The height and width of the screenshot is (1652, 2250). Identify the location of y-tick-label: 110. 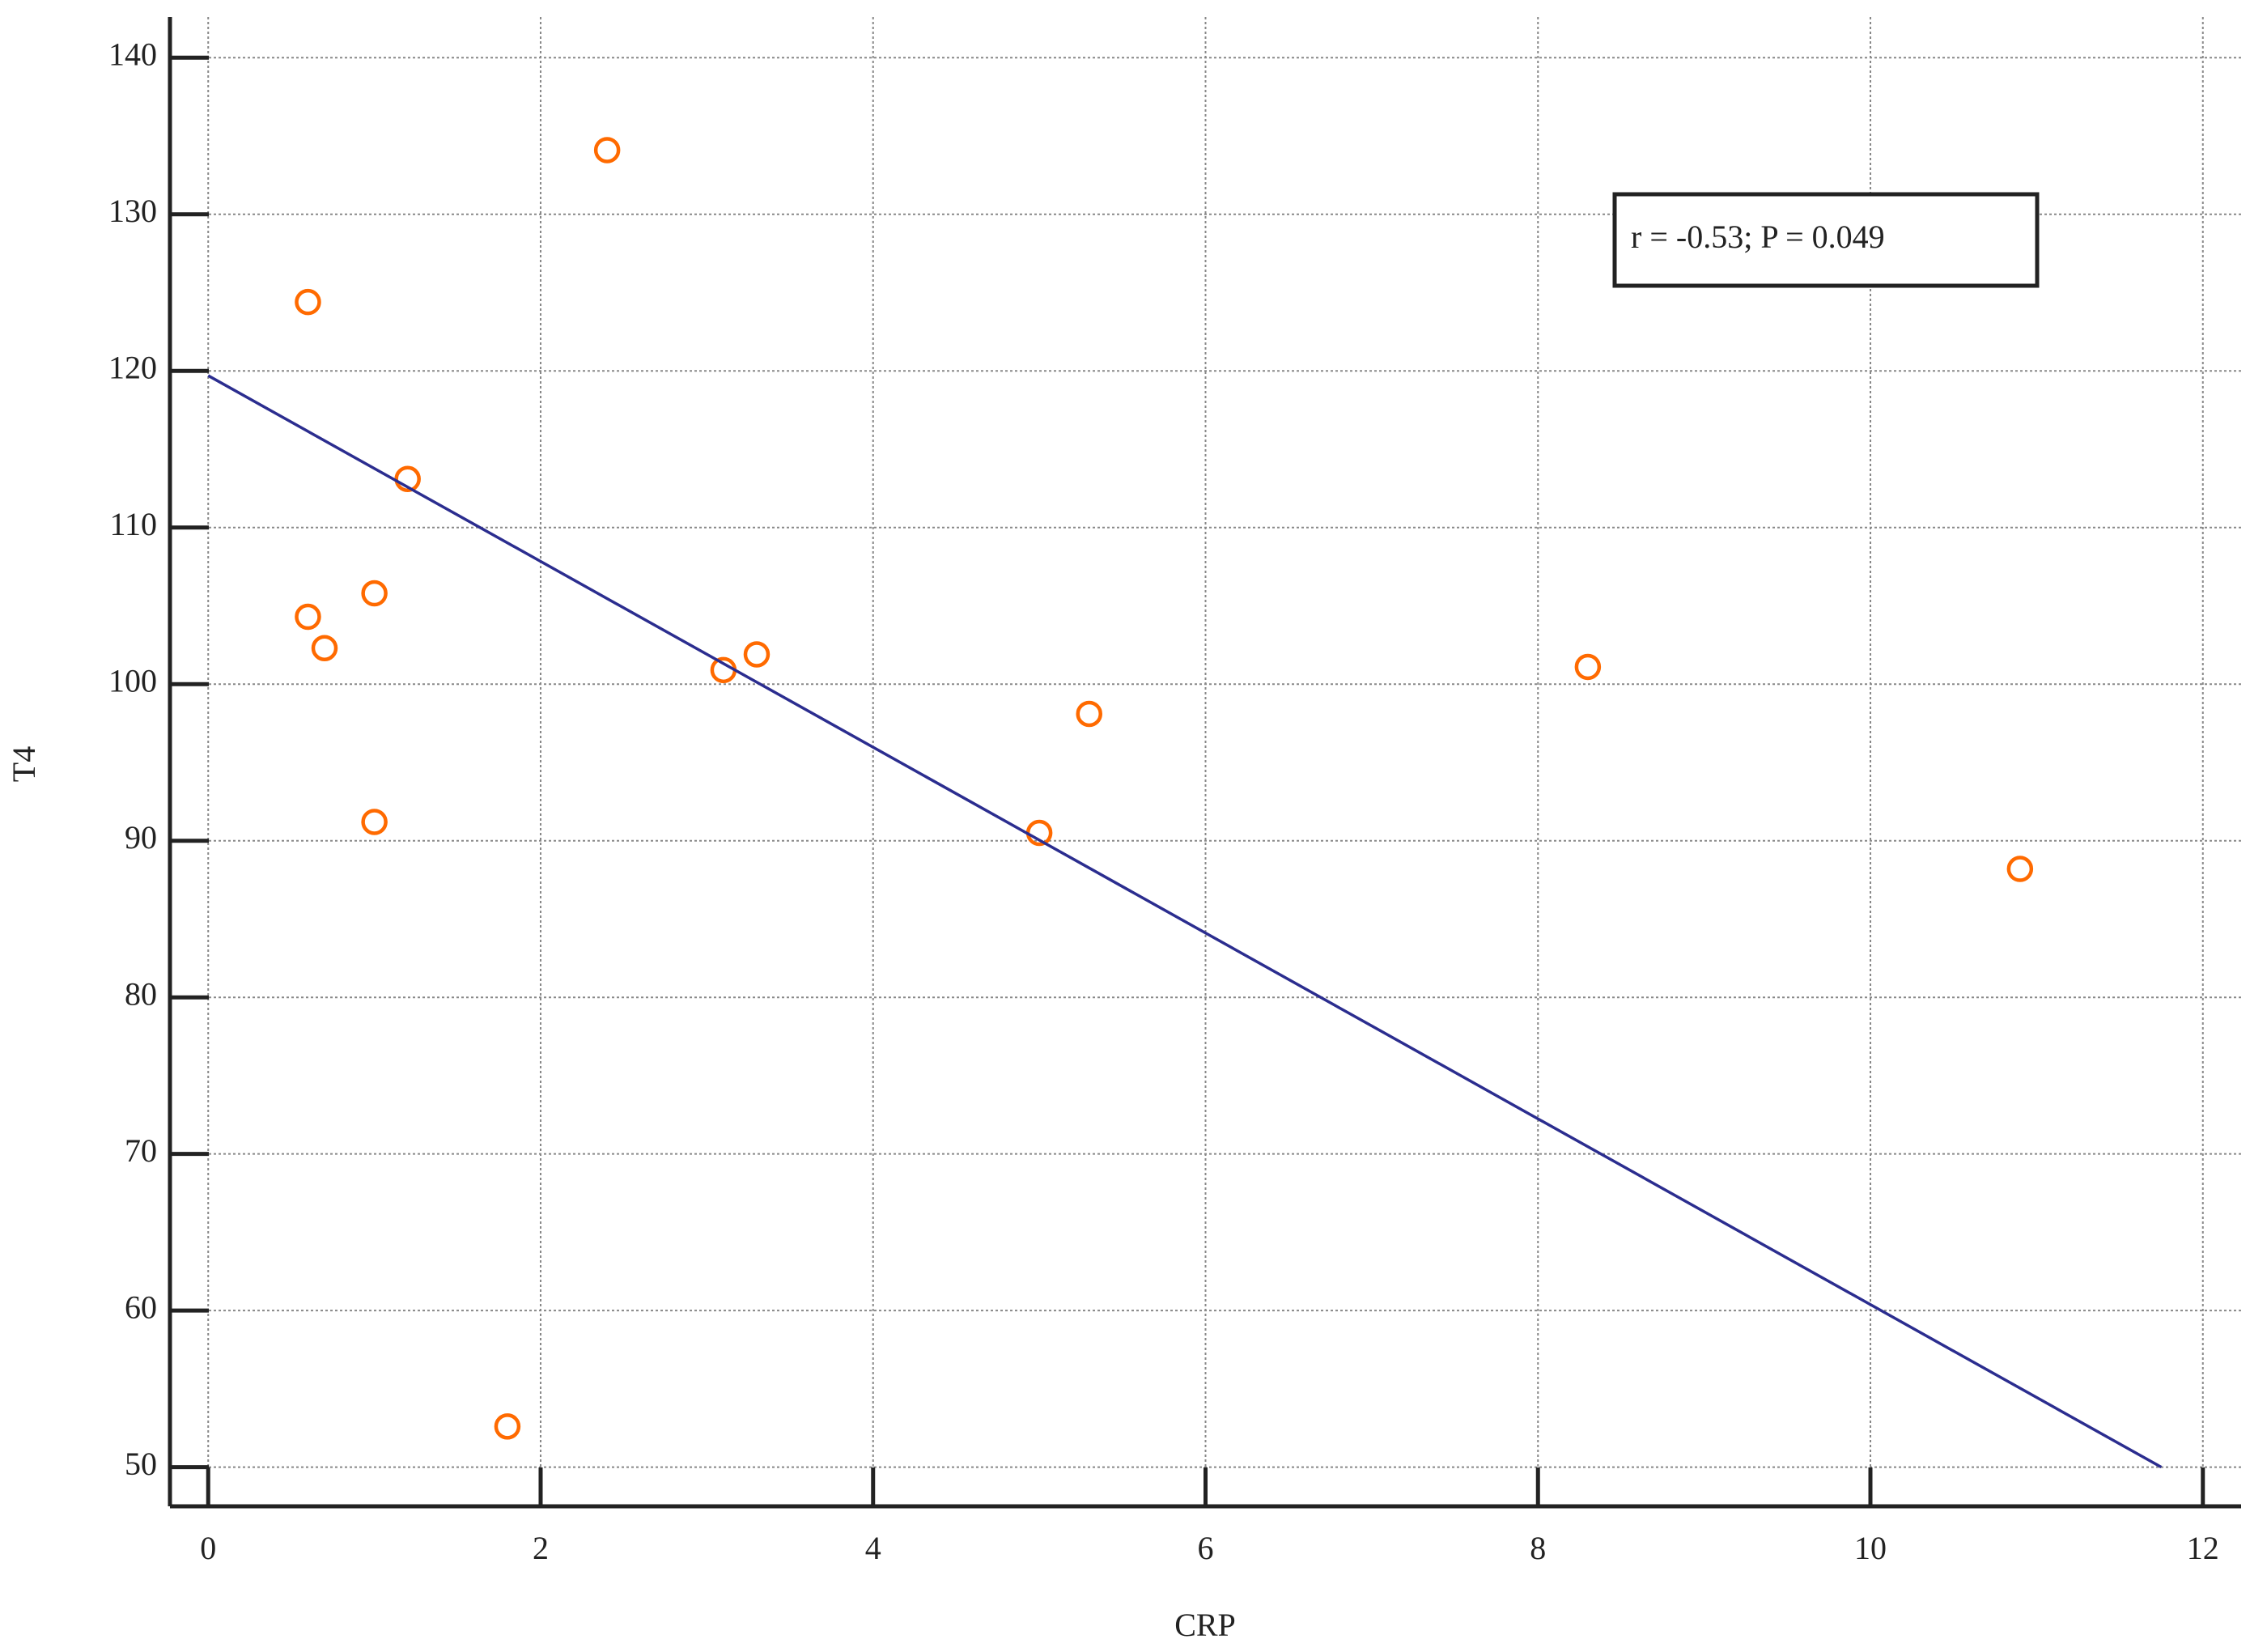
(133, 524).